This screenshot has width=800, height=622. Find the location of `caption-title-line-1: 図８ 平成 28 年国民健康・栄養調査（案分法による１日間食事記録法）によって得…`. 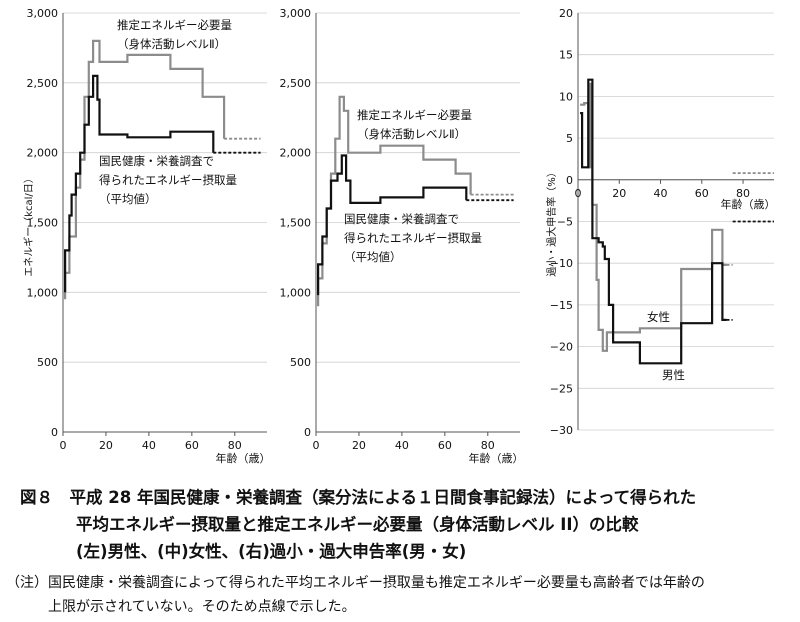

caption-title-line-1: 図８ 平成 28 年国民健康・栄養調査（案分法による１日間食事記録法）によって得… is located at coordinates (358, 497).